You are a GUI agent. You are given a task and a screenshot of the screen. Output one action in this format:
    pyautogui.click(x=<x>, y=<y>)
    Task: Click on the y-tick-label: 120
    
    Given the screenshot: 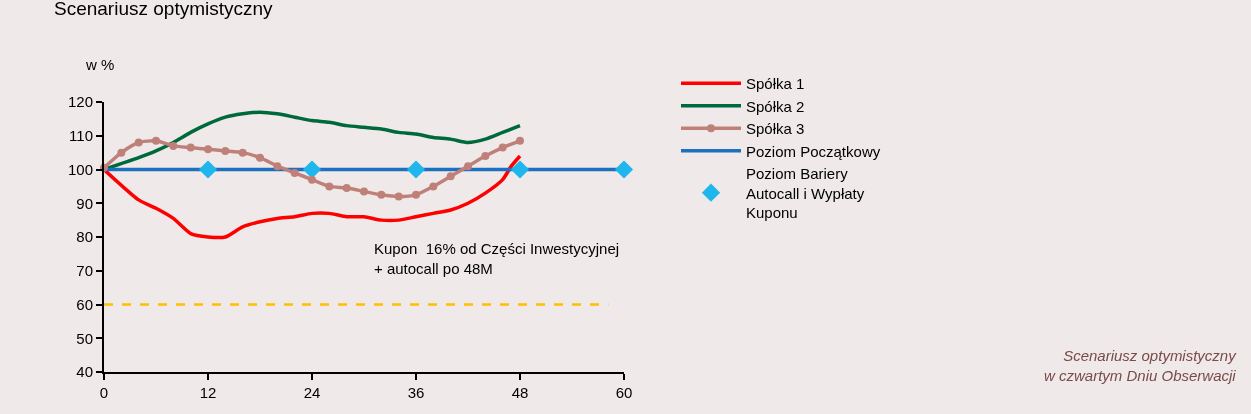 What is the action you would take?
    pyautogui.click(x=80, y=102)
    